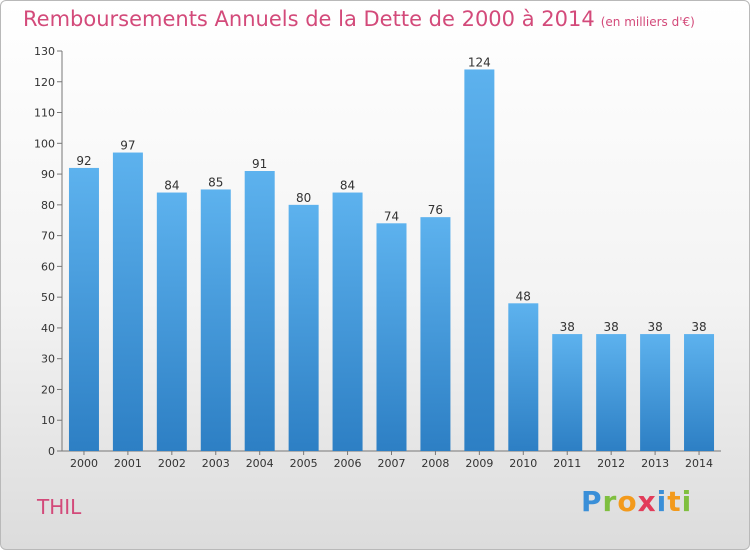 Image resolution: width=750 pixels, height=550 pixels. I want to click on data-label: 74, so click(391, 216).